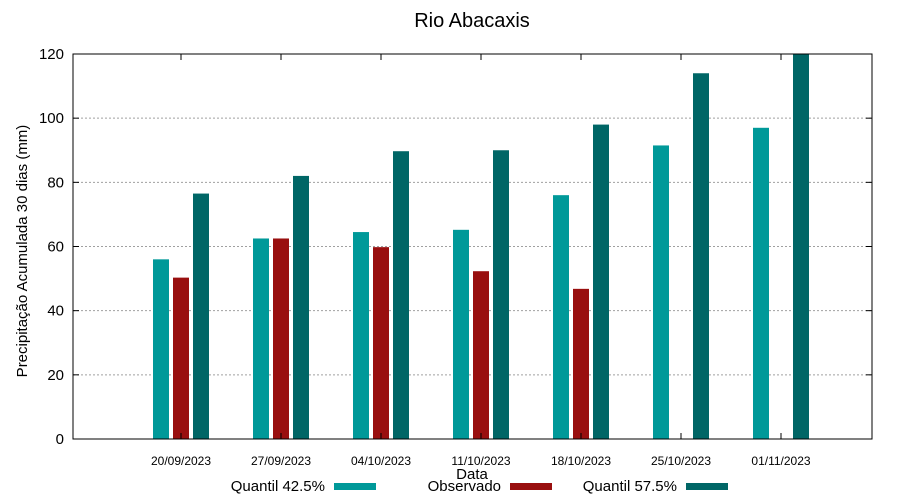 The height and width of the screenshot is (500, 900). What do you see at coordinates (55, 247) in the screenshot?
I see `y-tick-label: 60` at bounding box center [55, 247].